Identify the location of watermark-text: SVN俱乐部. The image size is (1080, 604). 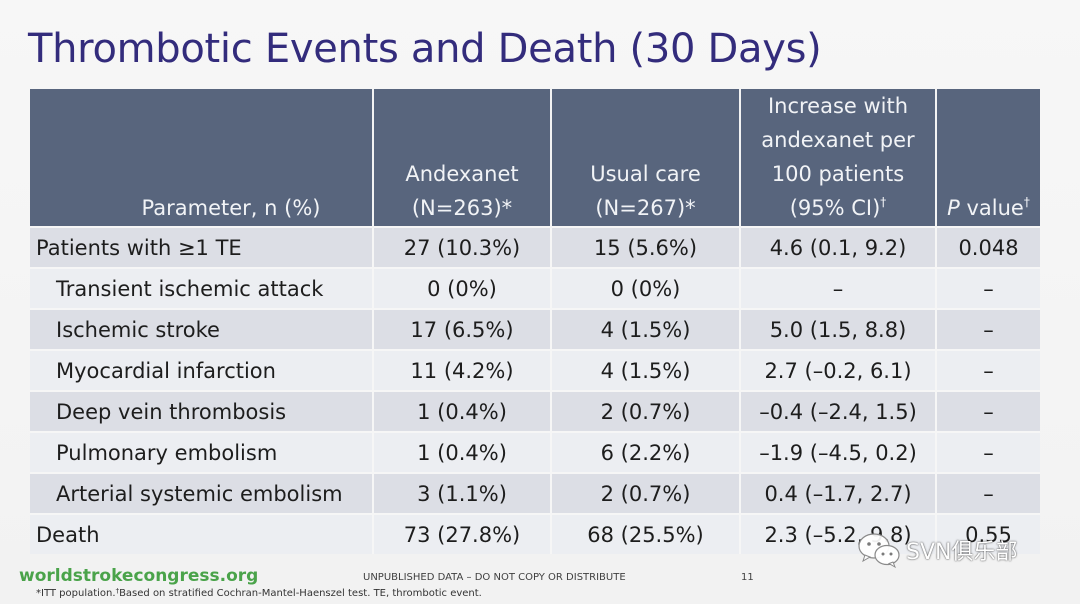
(962, 552).